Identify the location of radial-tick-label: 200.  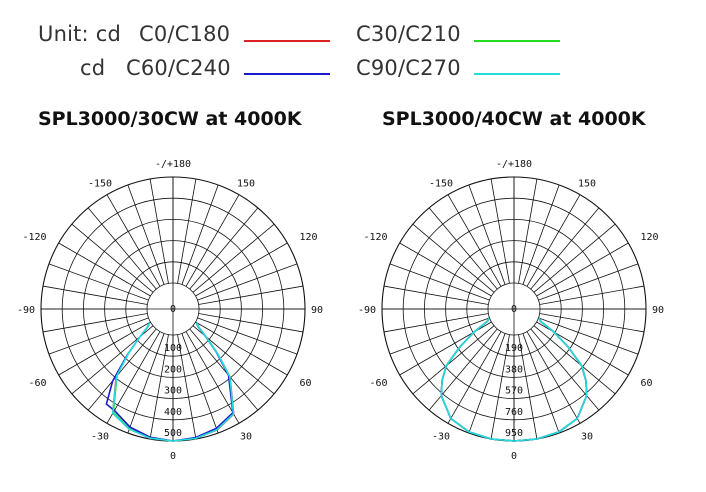
(173, 369).